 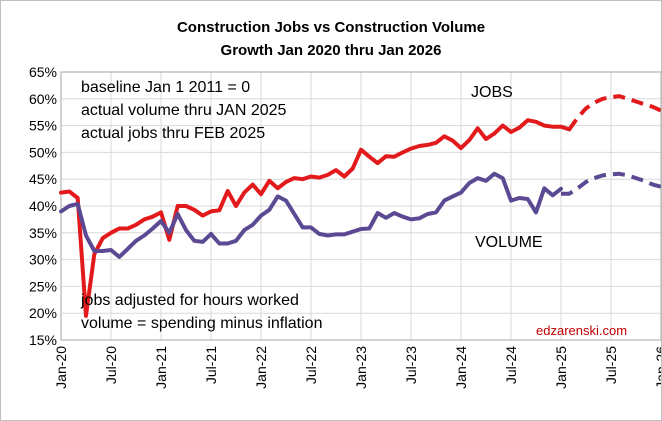 I want to click on x-tick-label: Jul-21, so click(x=211, y=365).